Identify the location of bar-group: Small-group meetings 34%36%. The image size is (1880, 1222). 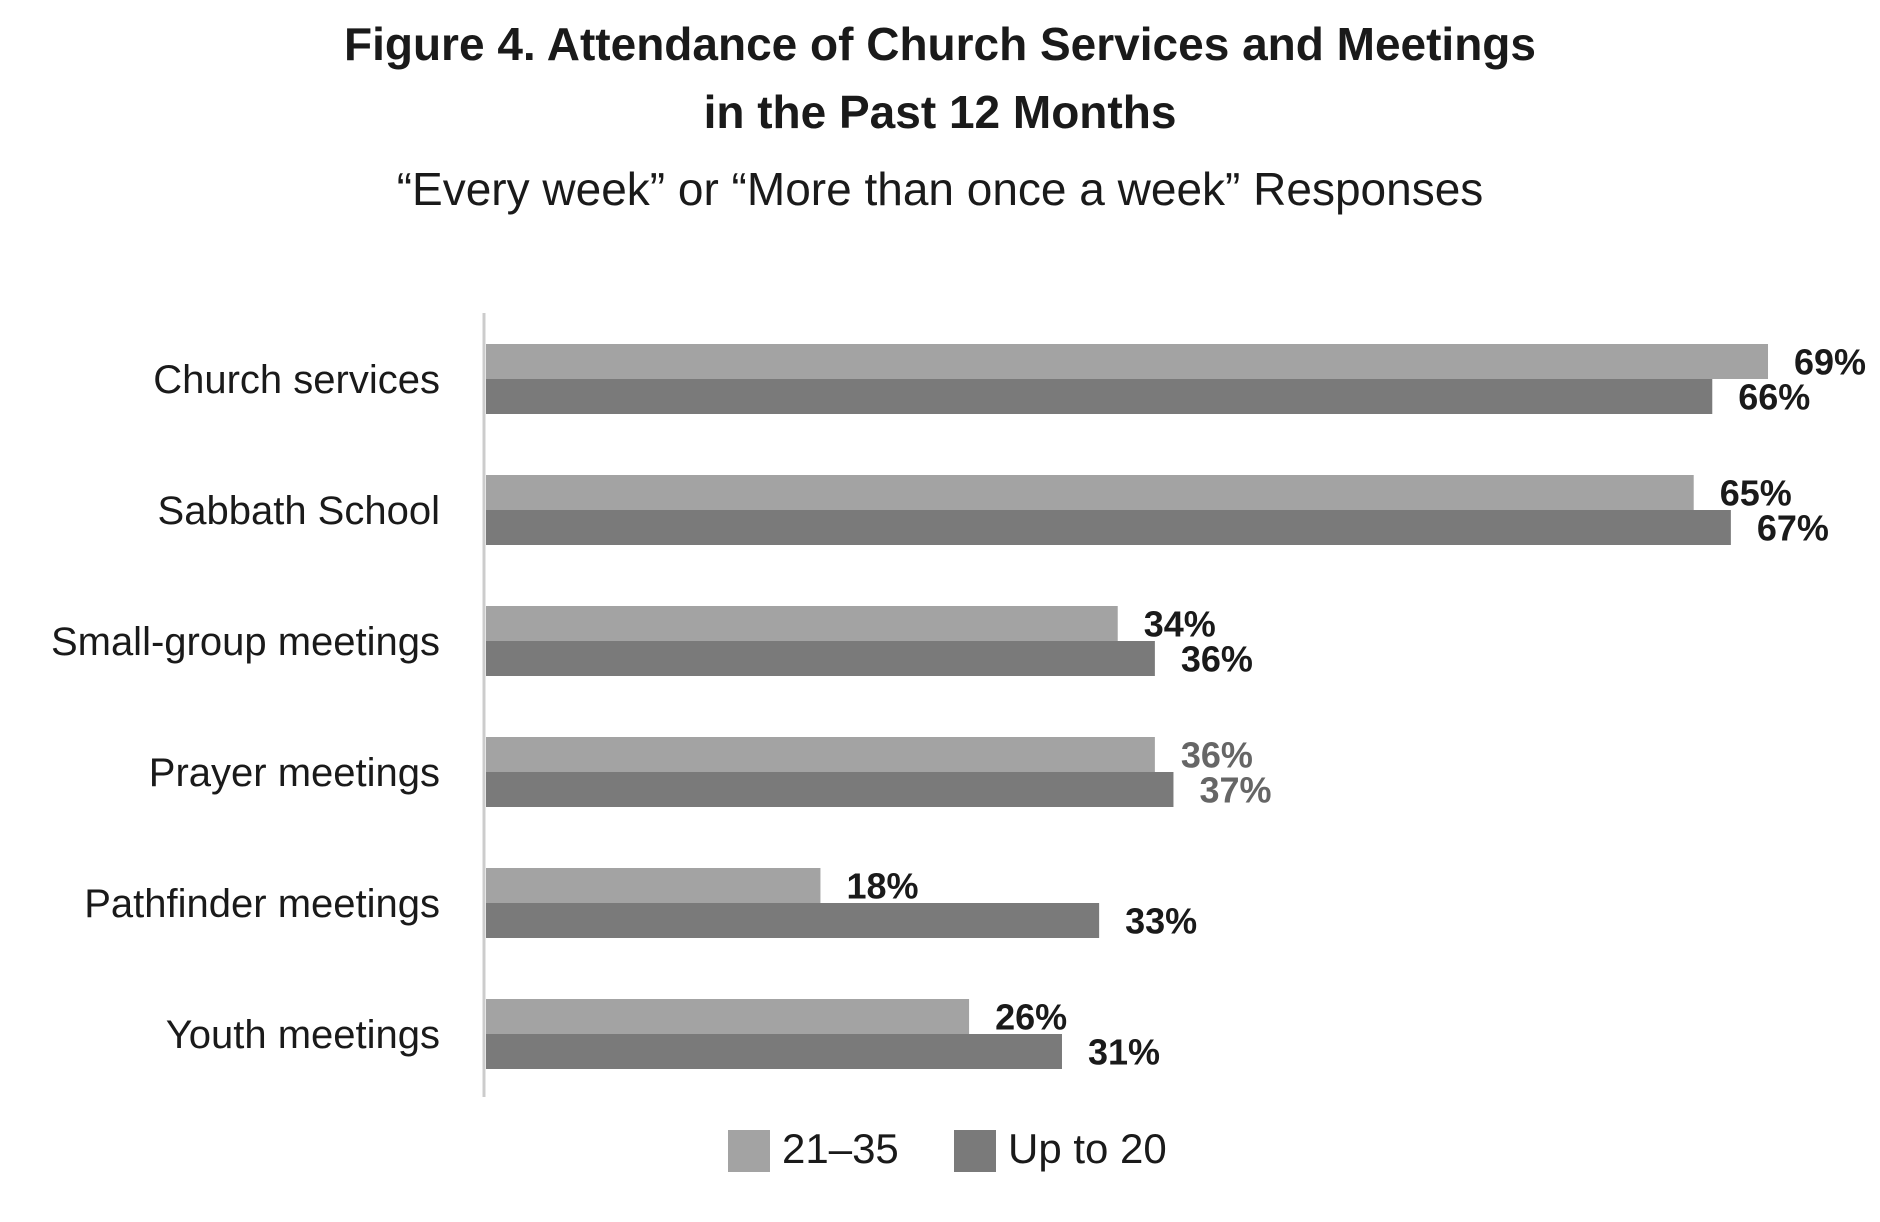
(652, 642).